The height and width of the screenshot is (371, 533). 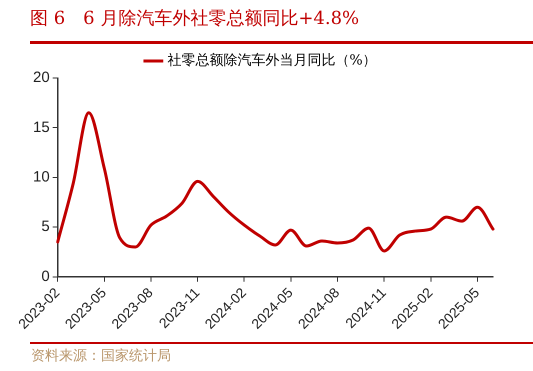 What do you see at coordinates (41, 177) in the screenshot?
I see `y-tick-label: 10` at bounding box center [41, 177].